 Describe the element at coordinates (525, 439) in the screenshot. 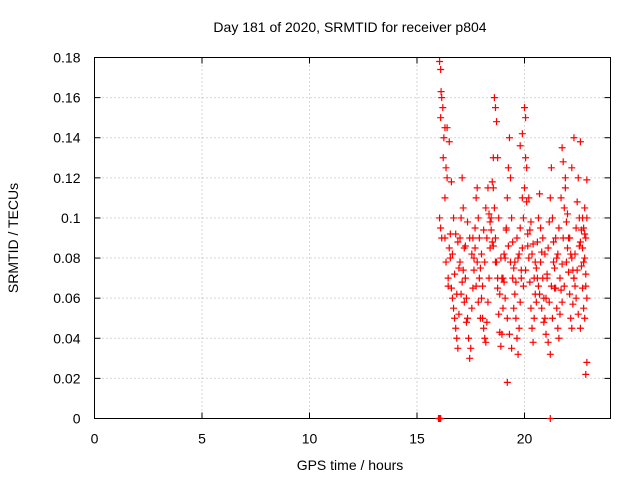

I see `x-tick-label: 20` at that location.